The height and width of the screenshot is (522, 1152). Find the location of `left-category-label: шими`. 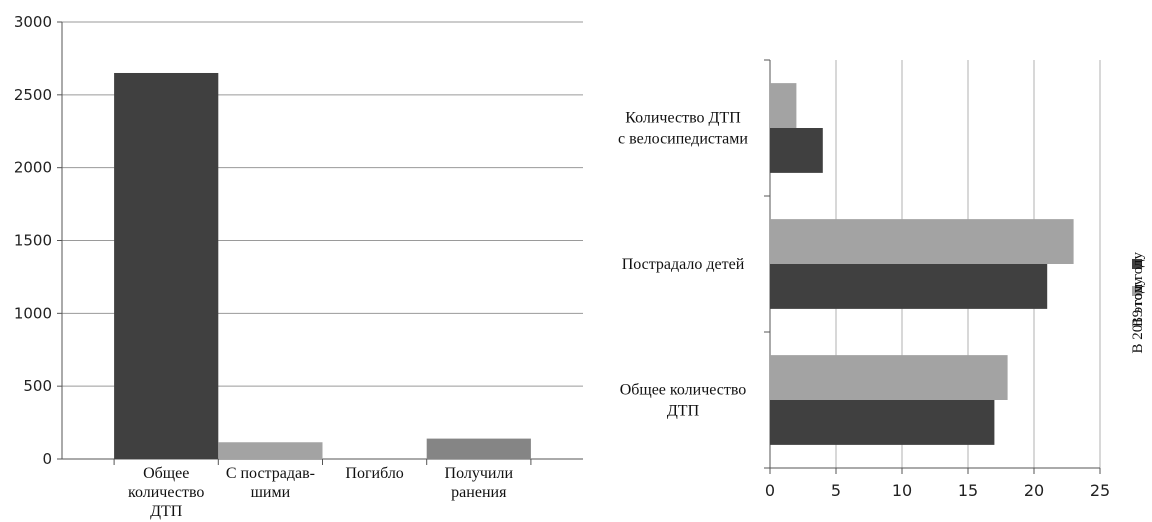

left-category-label: шими is located at coordinates (271, 492).